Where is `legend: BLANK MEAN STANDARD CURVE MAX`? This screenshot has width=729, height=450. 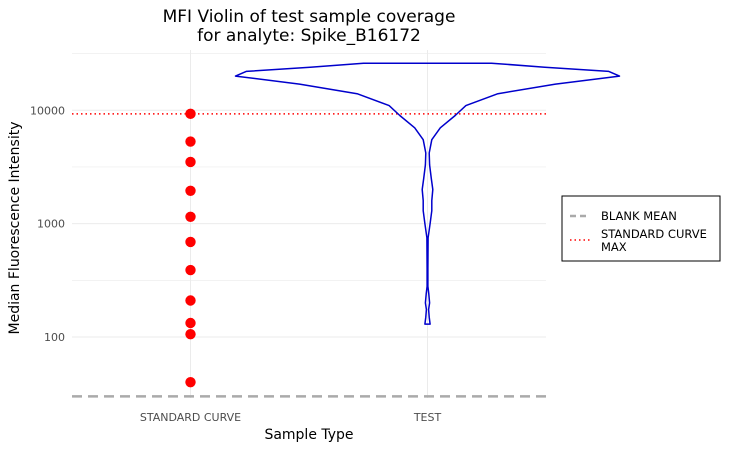
legend: BLANK MEAN STANDARD CURVE MAX is located at coordinates (641, 228).